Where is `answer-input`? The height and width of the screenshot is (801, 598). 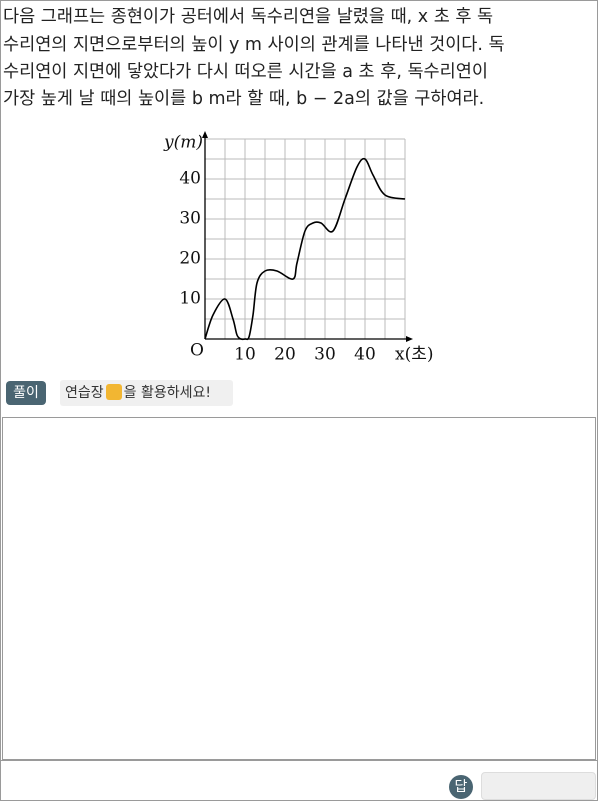 answer-input is located at coordinates (538, 786).